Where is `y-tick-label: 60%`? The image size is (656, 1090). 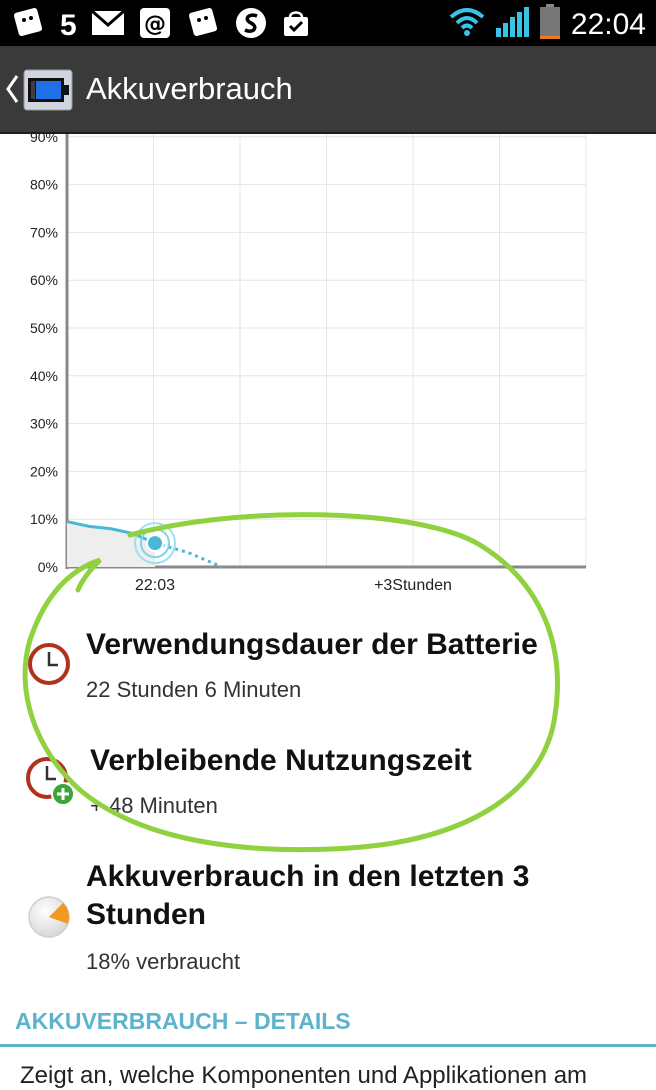
y-tick-label: 60% is located at coordinates (44, 280).